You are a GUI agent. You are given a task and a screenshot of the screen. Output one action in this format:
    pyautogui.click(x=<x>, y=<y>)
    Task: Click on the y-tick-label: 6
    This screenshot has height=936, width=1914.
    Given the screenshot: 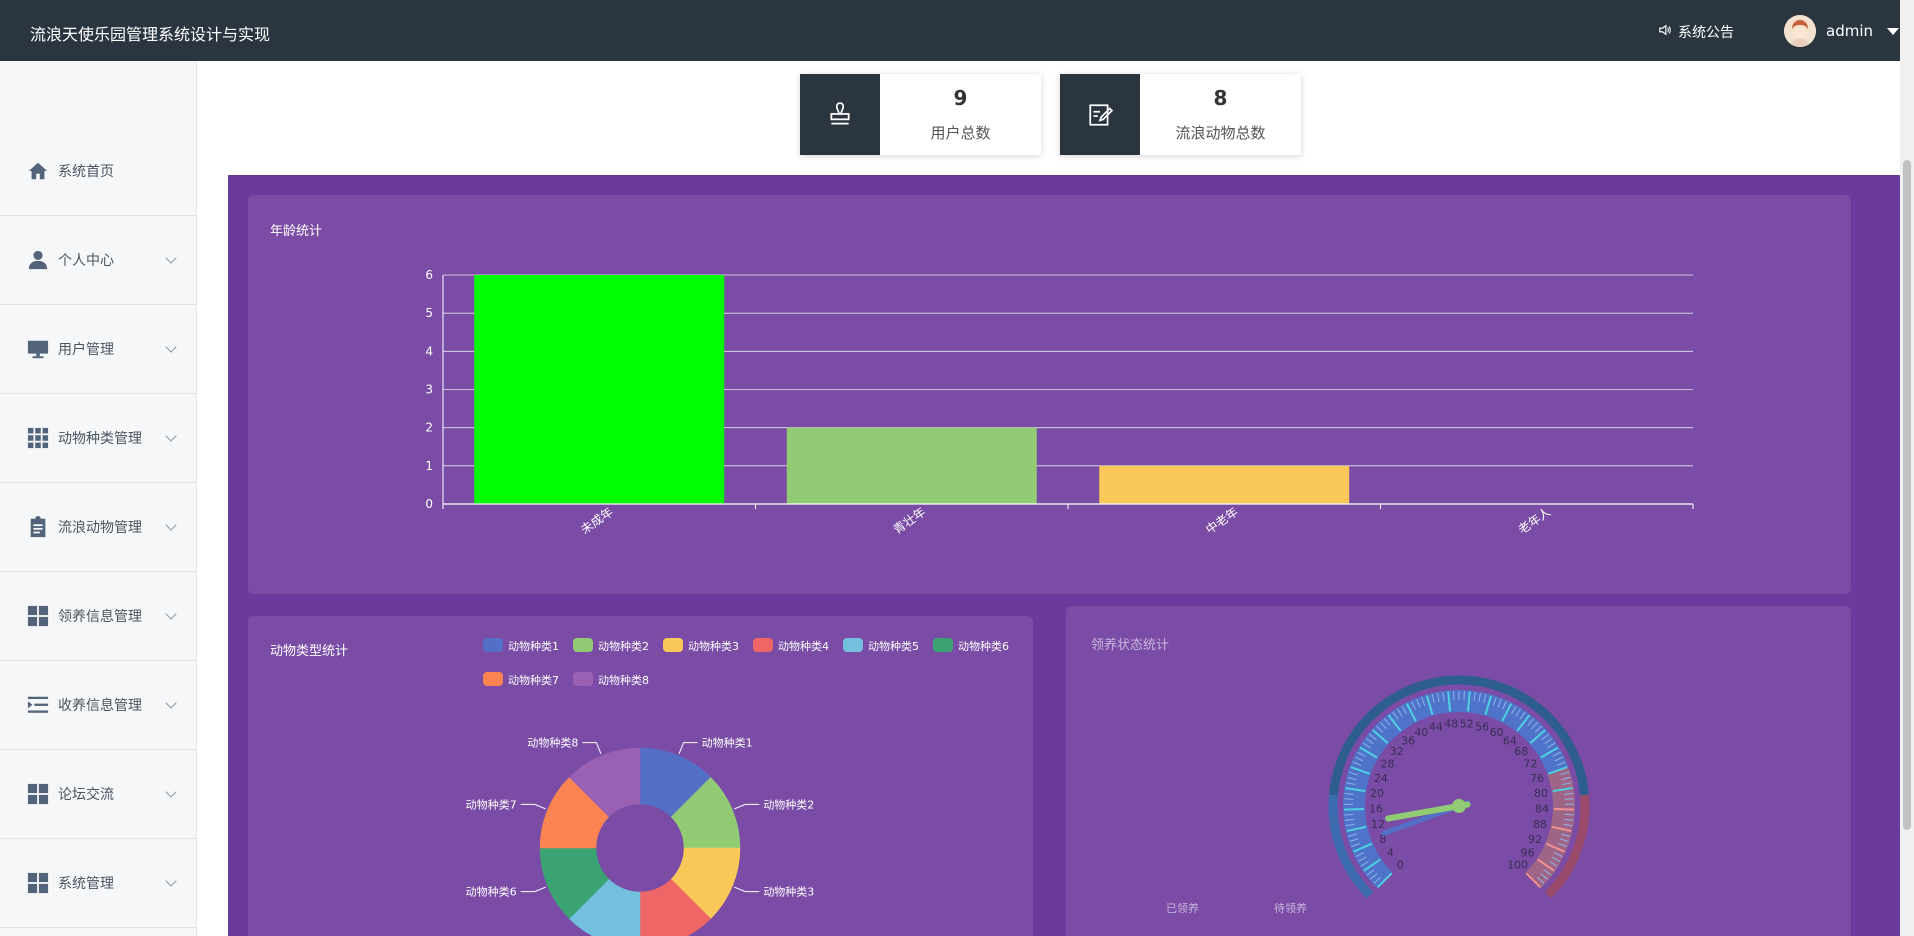 What is the action you would take?
    pyautogui.click(x=429, y=275)
    